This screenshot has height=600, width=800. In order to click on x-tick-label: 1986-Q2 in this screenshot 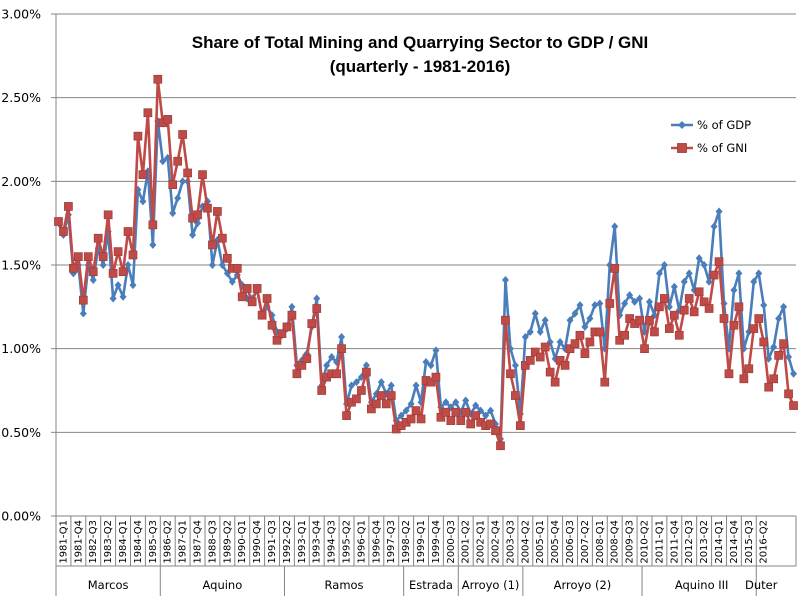, I will do `click(168, 542)`.